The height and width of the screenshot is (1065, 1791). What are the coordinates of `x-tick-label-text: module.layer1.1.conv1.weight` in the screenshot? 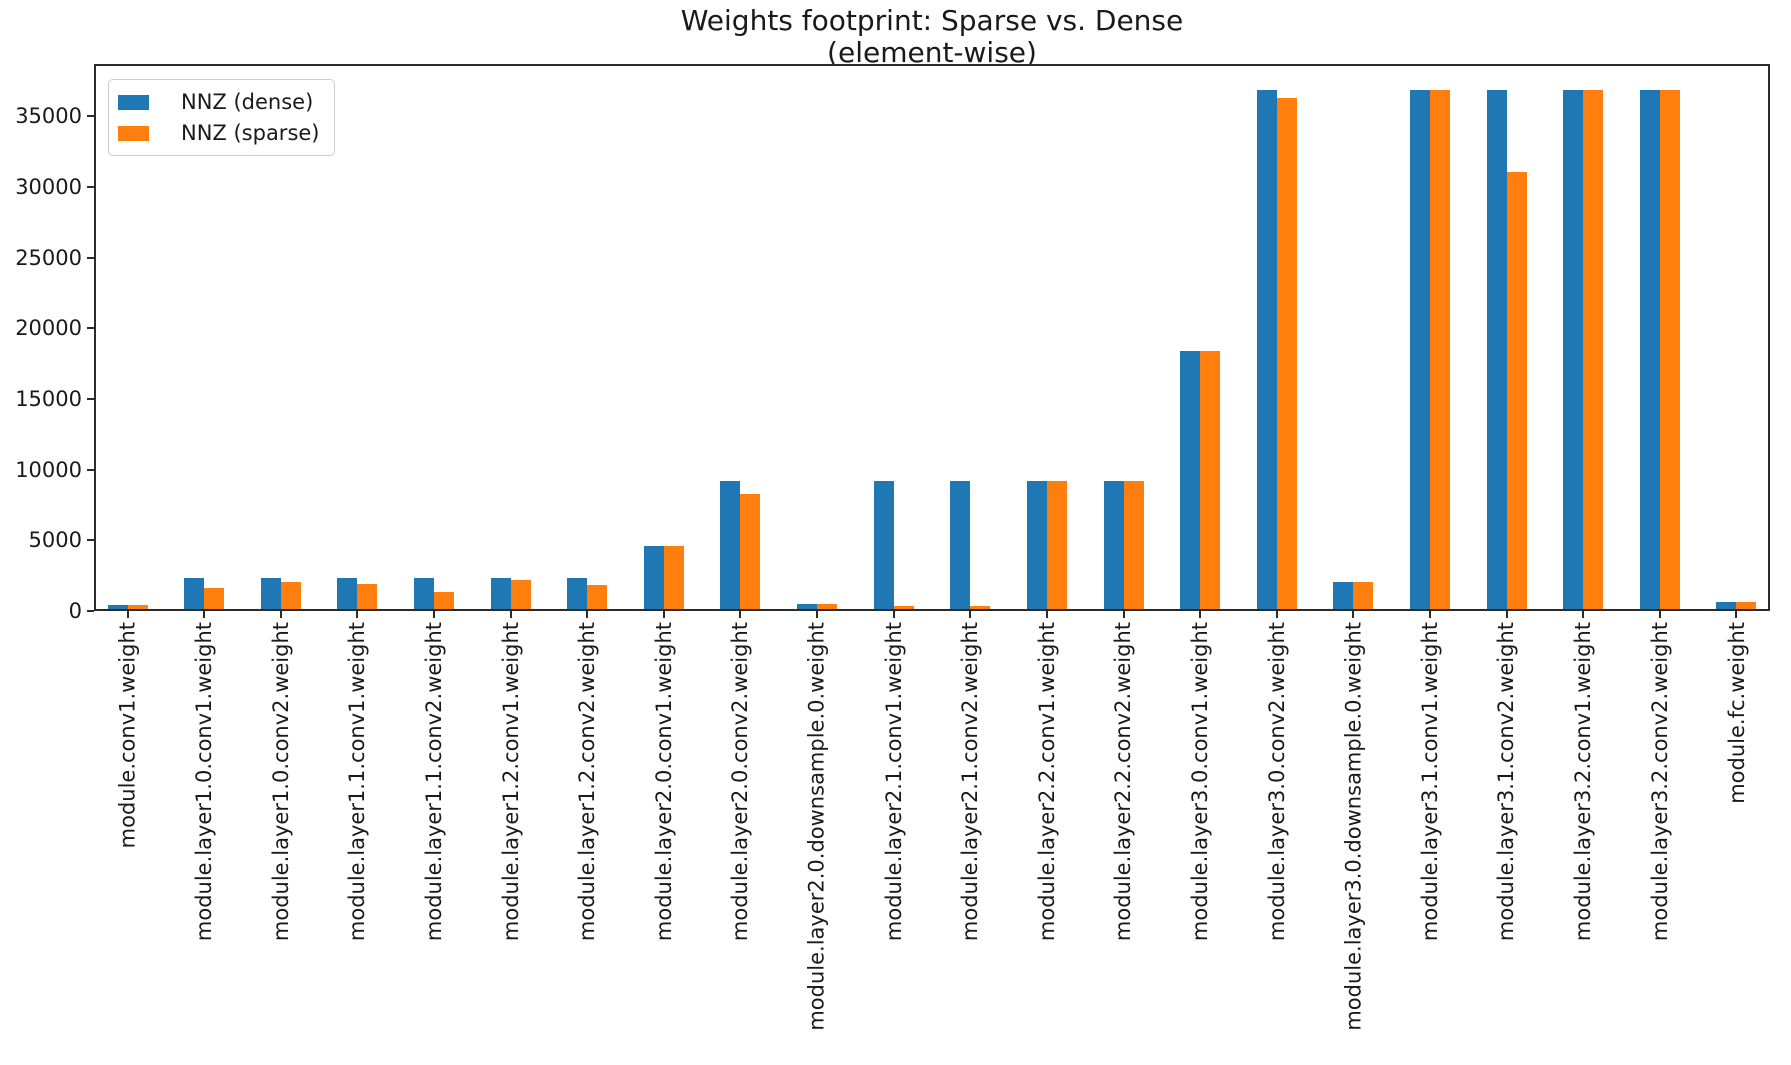 It's located at (357, 782).